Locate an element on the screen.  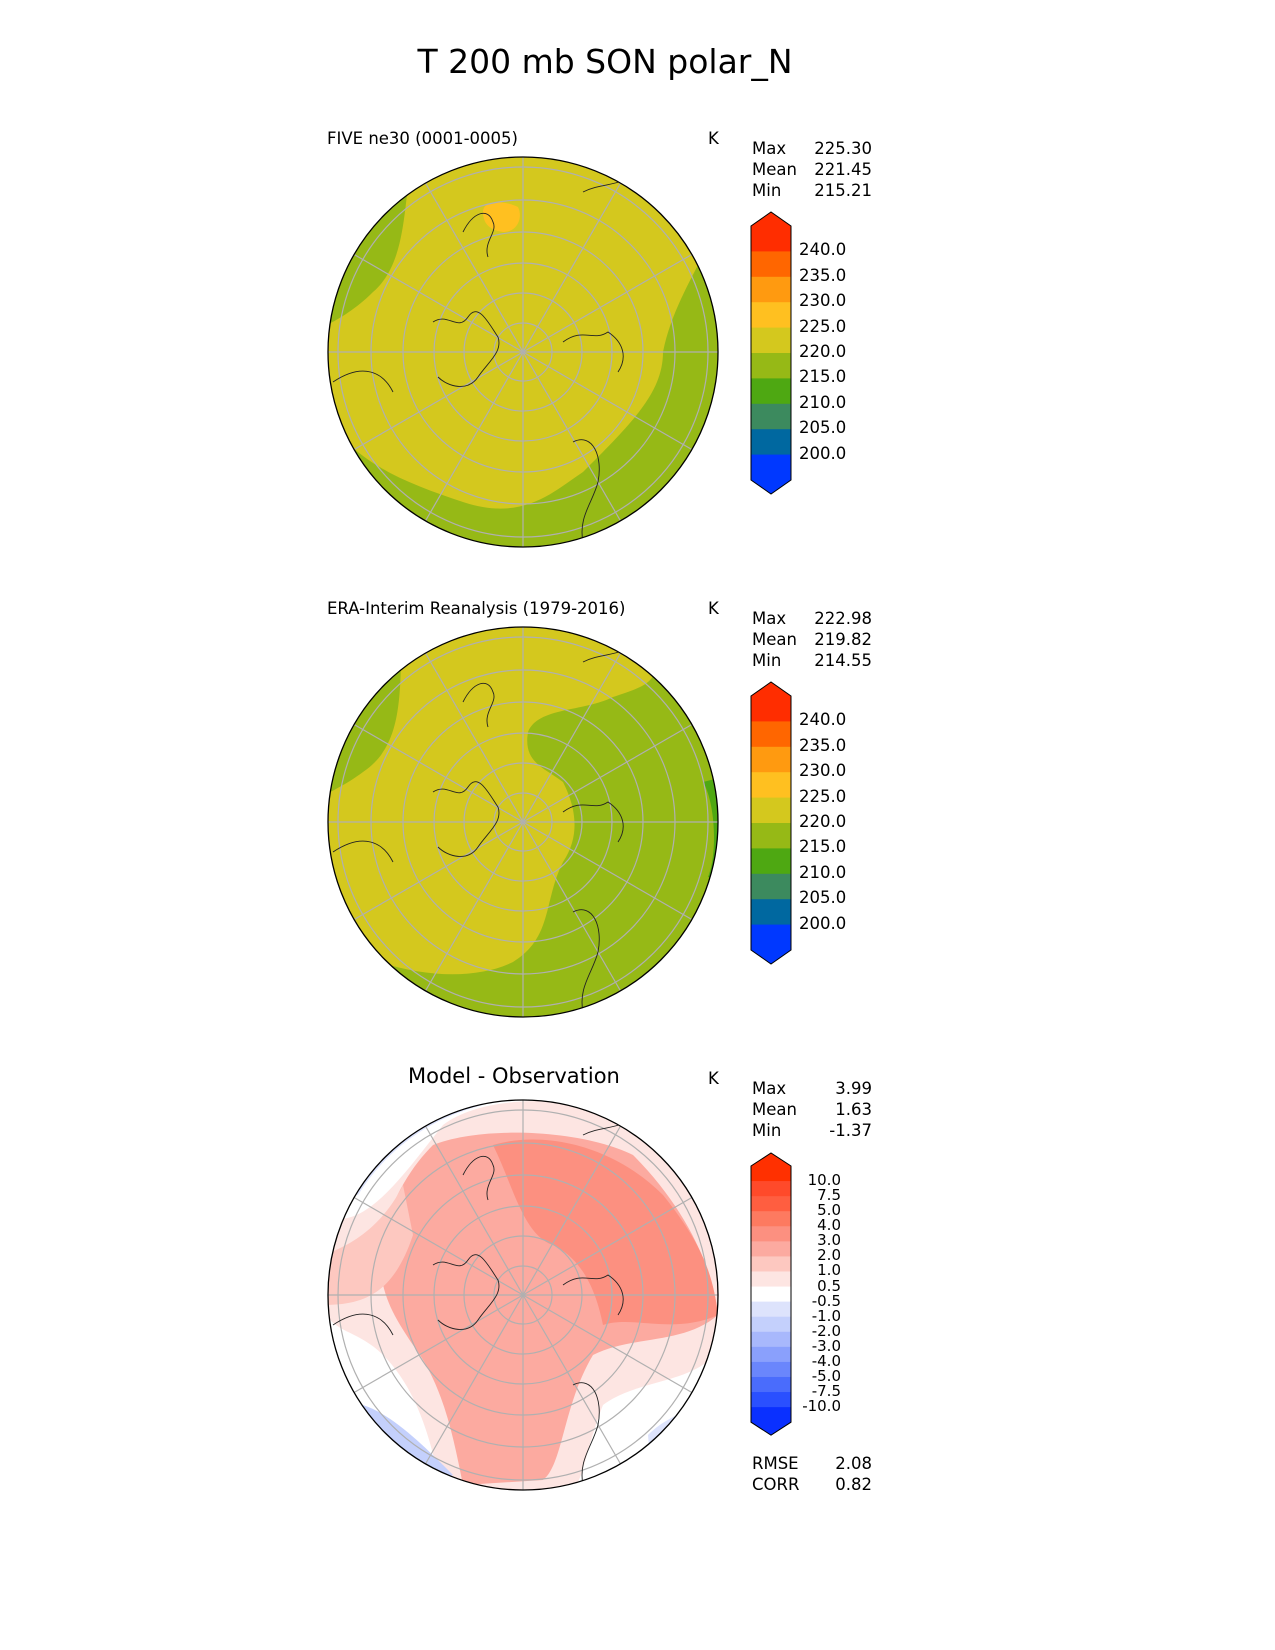
colorbar-tick-label: -1.0 is located at coordinates (826, 1315).